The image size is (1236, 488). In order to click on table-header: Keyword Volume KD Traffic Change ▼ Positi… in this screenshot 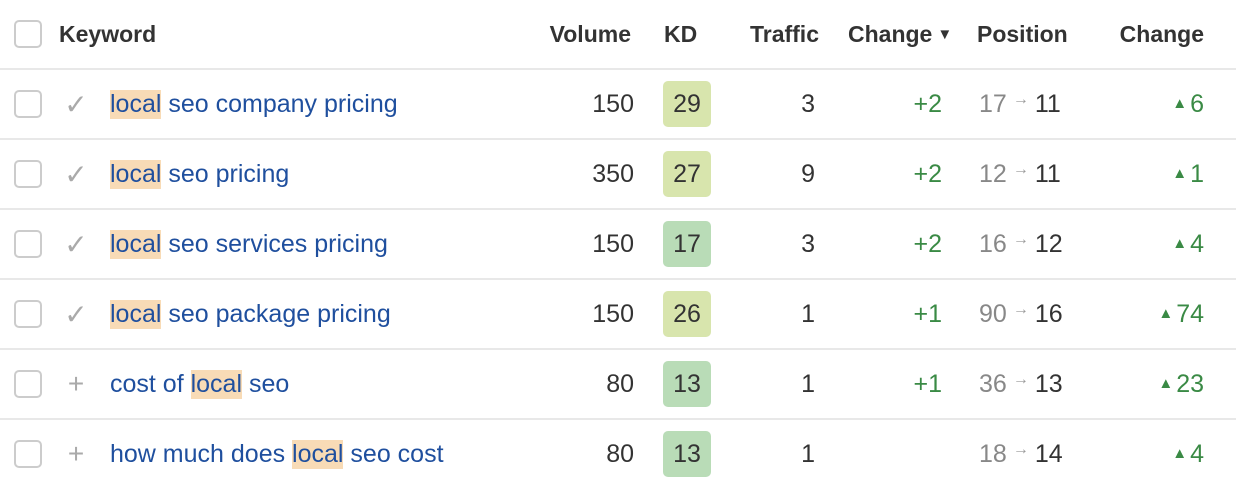, I will do `click(618, 34)`.